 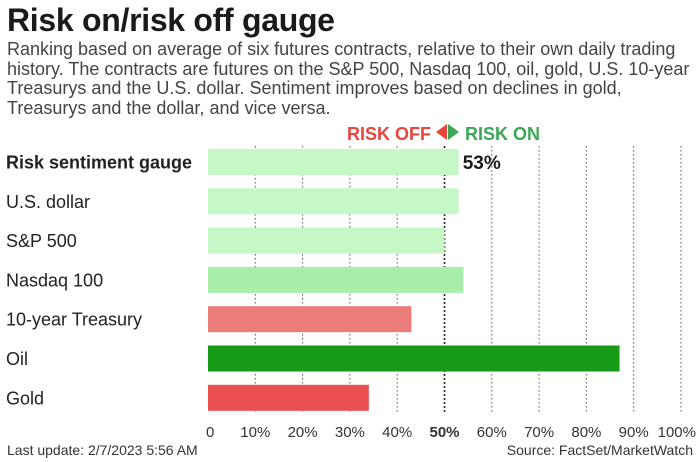 I want to click on category-label: Risk sentiment gauge, so click(x=99, y=163).